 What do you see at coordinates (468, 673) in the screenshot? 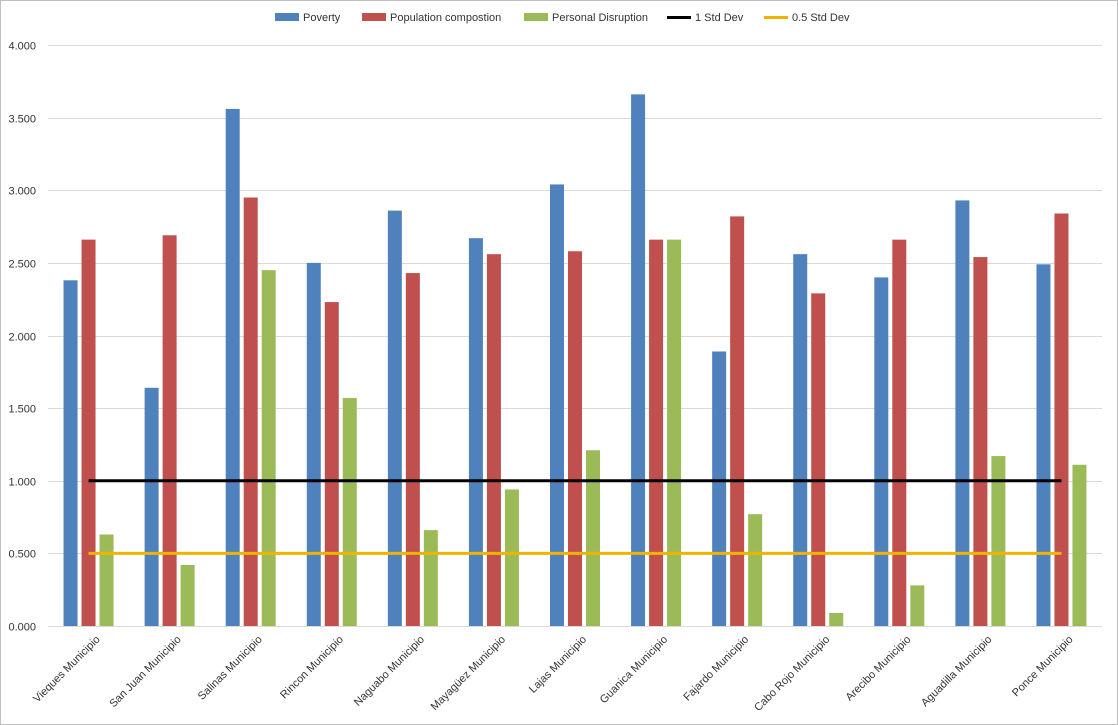
I see `x-category-label: Mayagüez Municipio` at bounding box center [468, 673].